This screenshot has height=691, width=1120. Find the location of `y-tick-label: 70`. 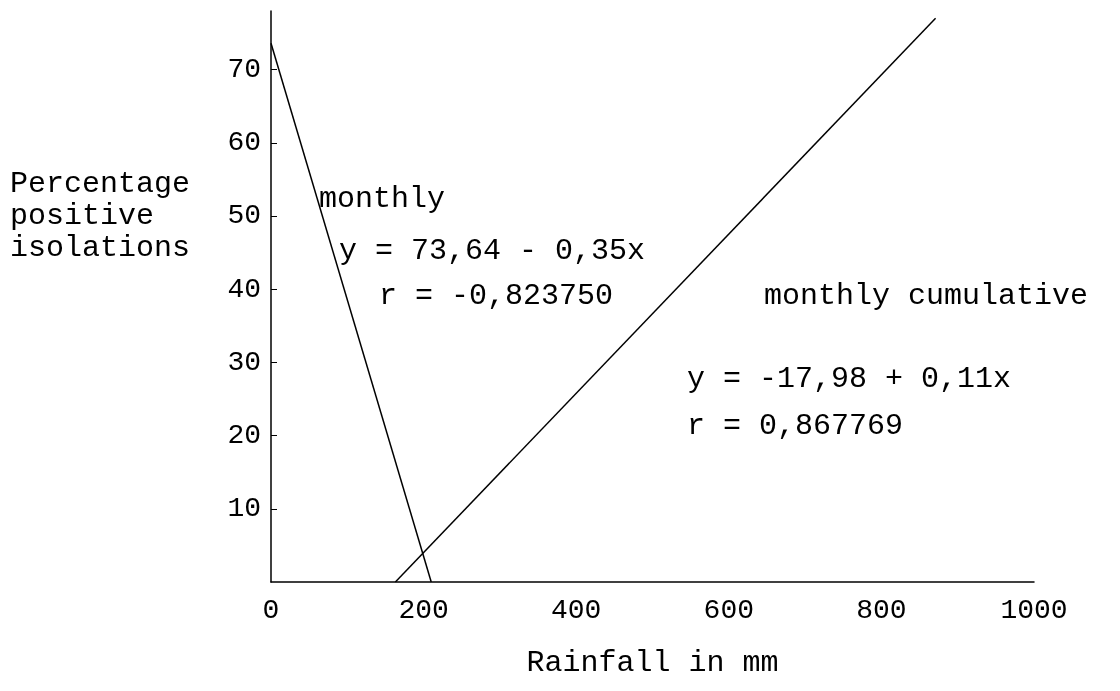

y-tick-label: 70 is located at coordinates (244, 70).